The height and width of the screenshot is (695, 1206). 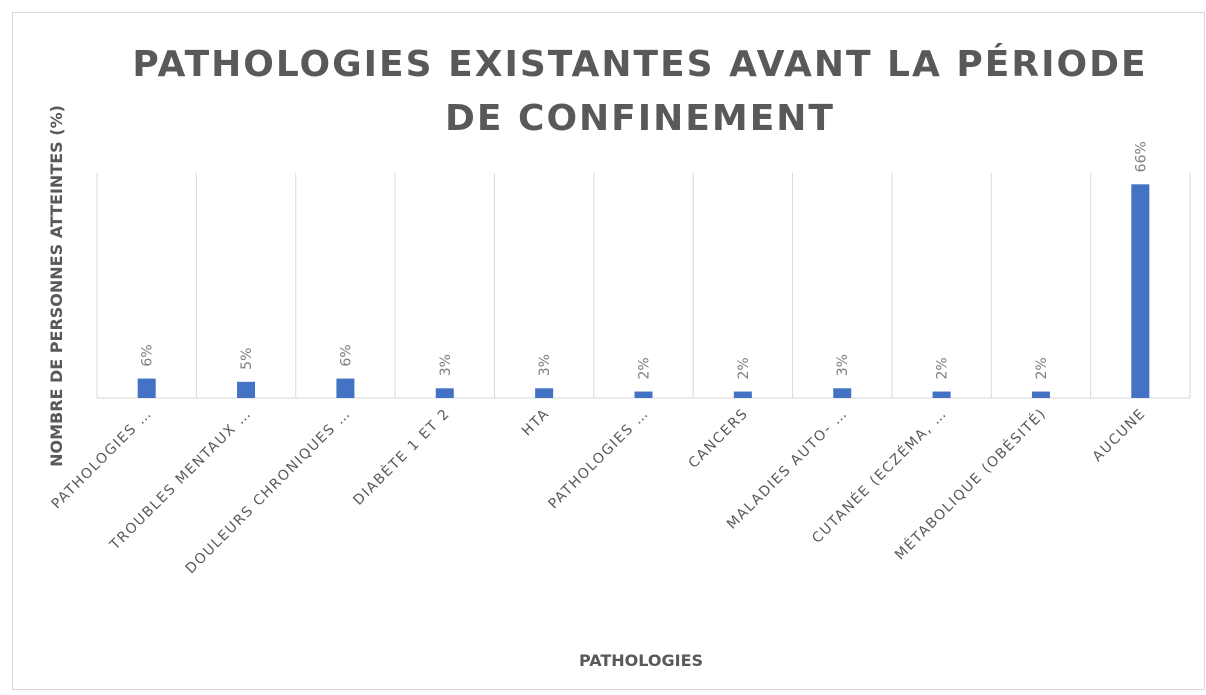 What do you see at coordinates (247, 359) in the screenshot?
I see `data-label: 5%` at bounding box center [247, 359].